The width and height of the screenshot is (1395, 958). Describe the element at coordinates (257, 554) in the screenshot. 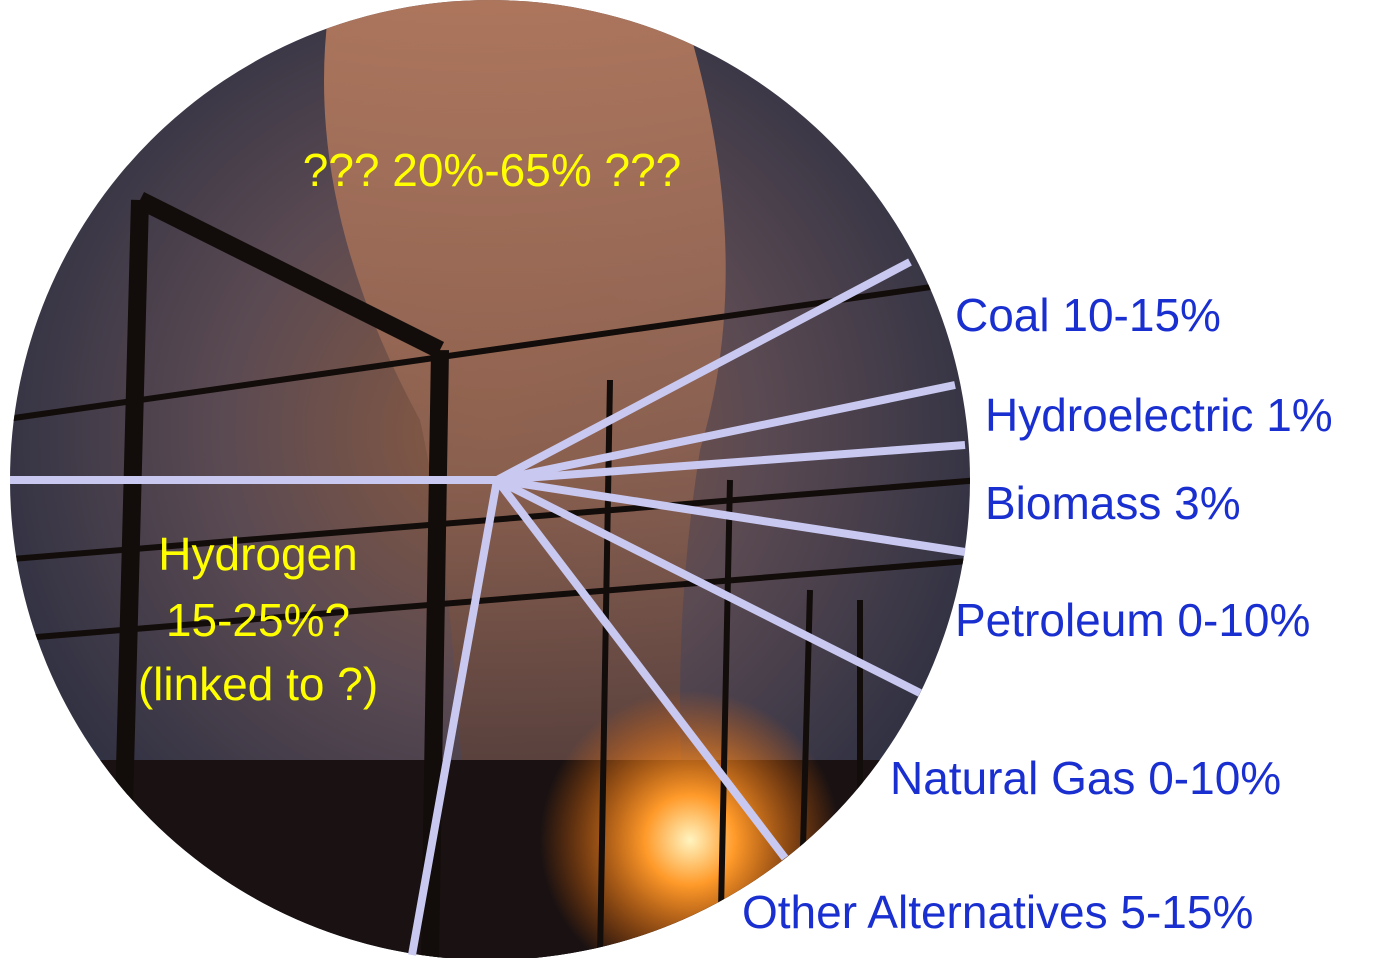

I see `hydrogen-label: Hydrogen` at that location.